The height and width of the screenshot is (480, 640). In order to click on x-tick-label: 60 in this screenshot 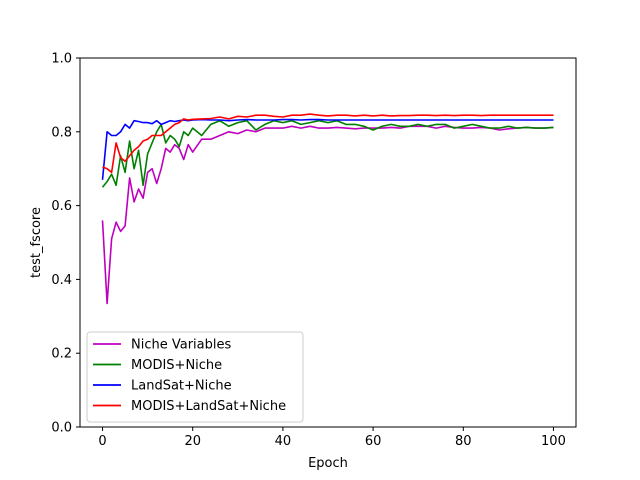, I will do `click(373, 441)`.